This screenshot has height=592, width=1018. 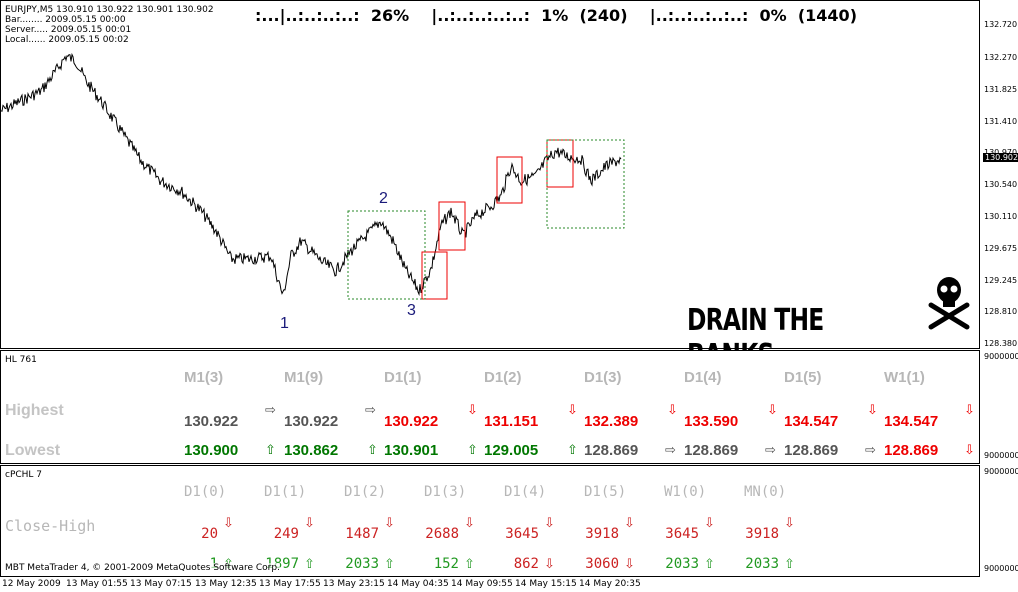 I want to click on hl-col-header: D1(1), so click(x=403, y=377).